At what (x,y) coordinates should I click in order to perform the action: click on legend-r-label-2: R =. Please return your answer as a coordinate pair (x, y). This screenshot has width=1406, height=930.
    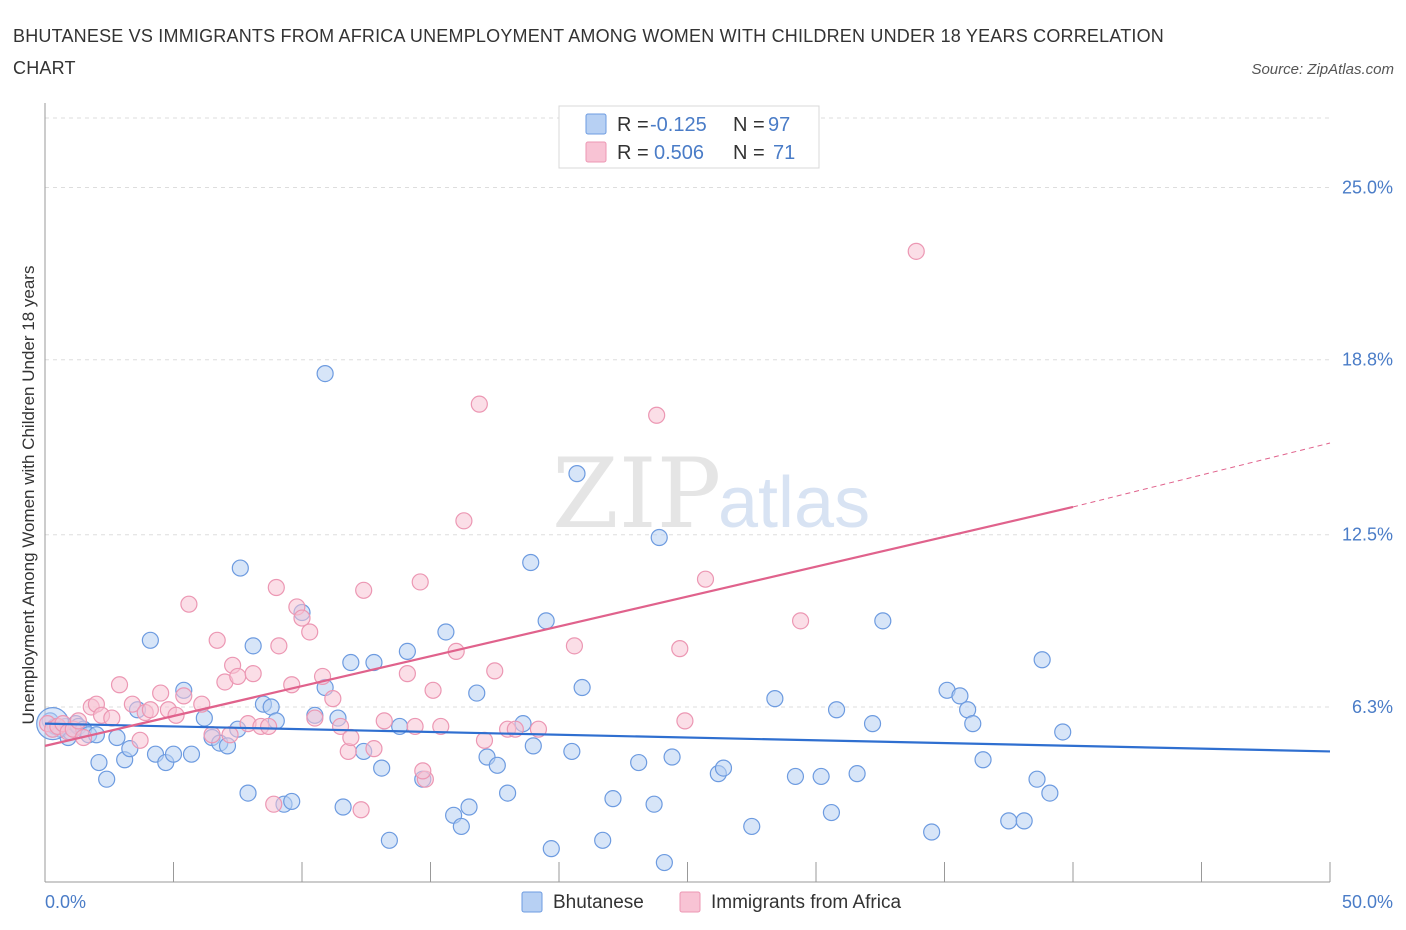
    Looking at the image, I should click on (633, 153).